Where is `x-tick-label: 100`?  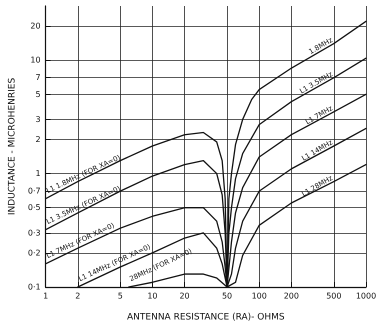 x-tick-label: 100 is located at coordinates (259, 296).